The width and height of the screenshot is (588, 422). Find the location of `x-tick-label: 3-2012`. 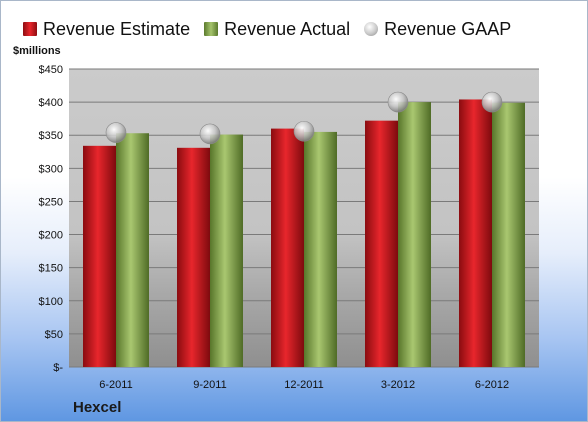

x-tick-label: 3-2012 is located at coordinates (398, 385).